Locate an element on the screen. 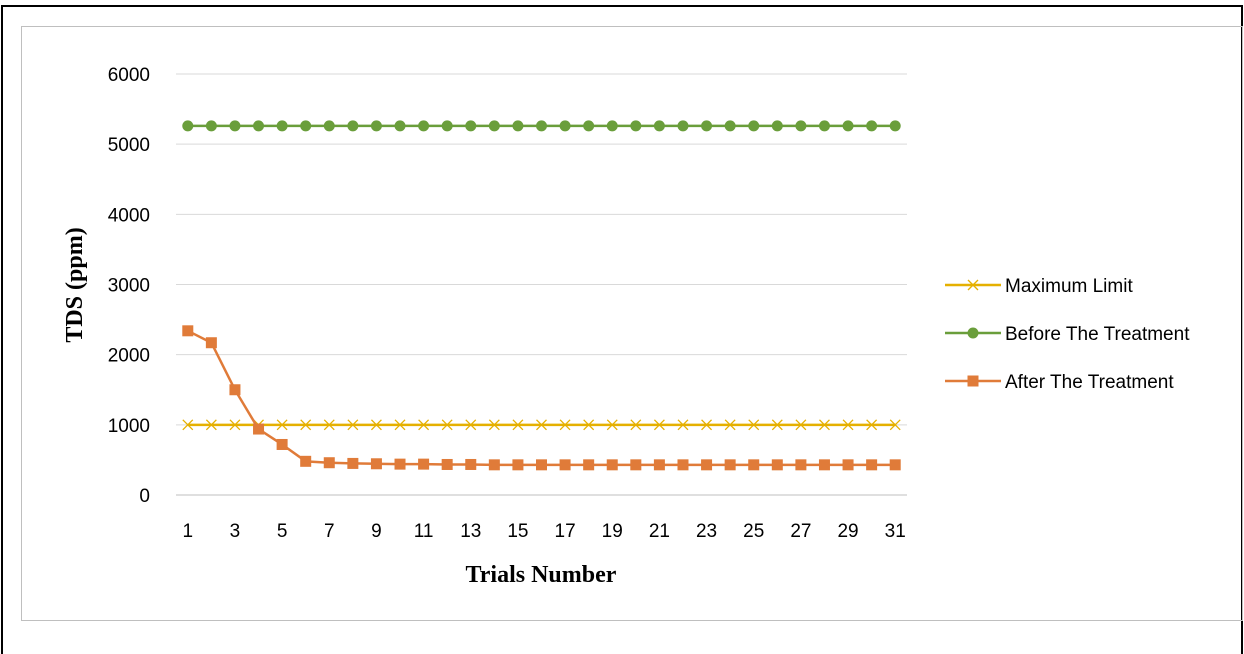 The image size is (1244, 654). x-tick-label: 25 is located at coordinates (753, 531).